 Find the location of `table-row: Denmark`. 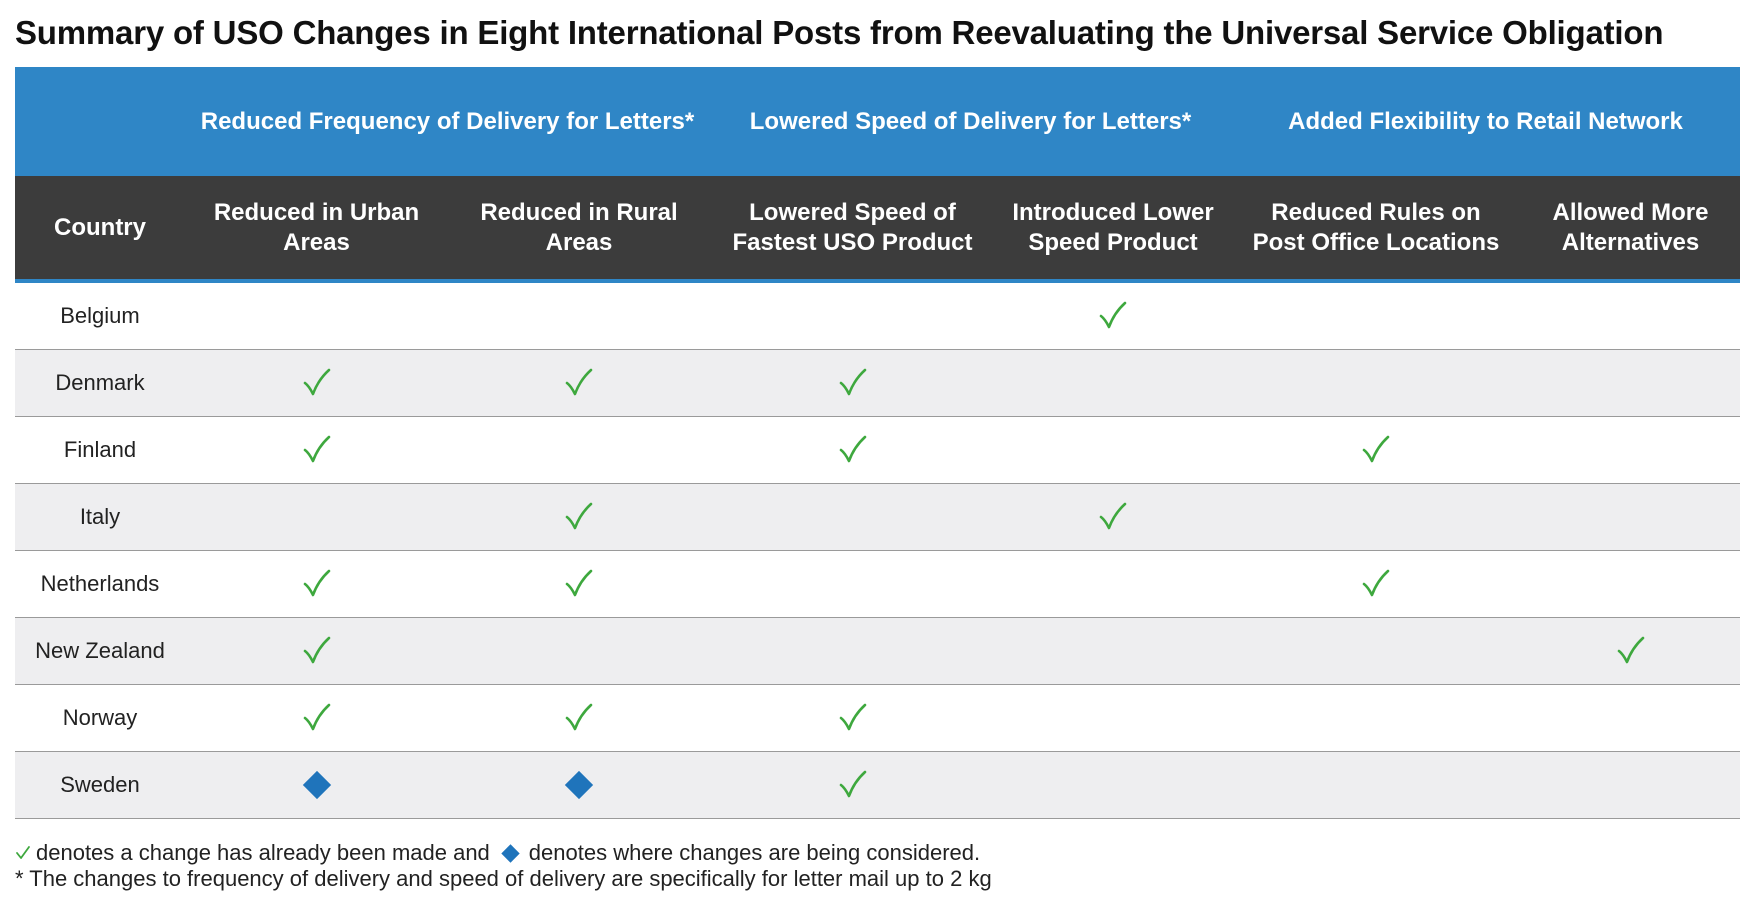

table-row: Denmark is located at coordinates (877, 383).